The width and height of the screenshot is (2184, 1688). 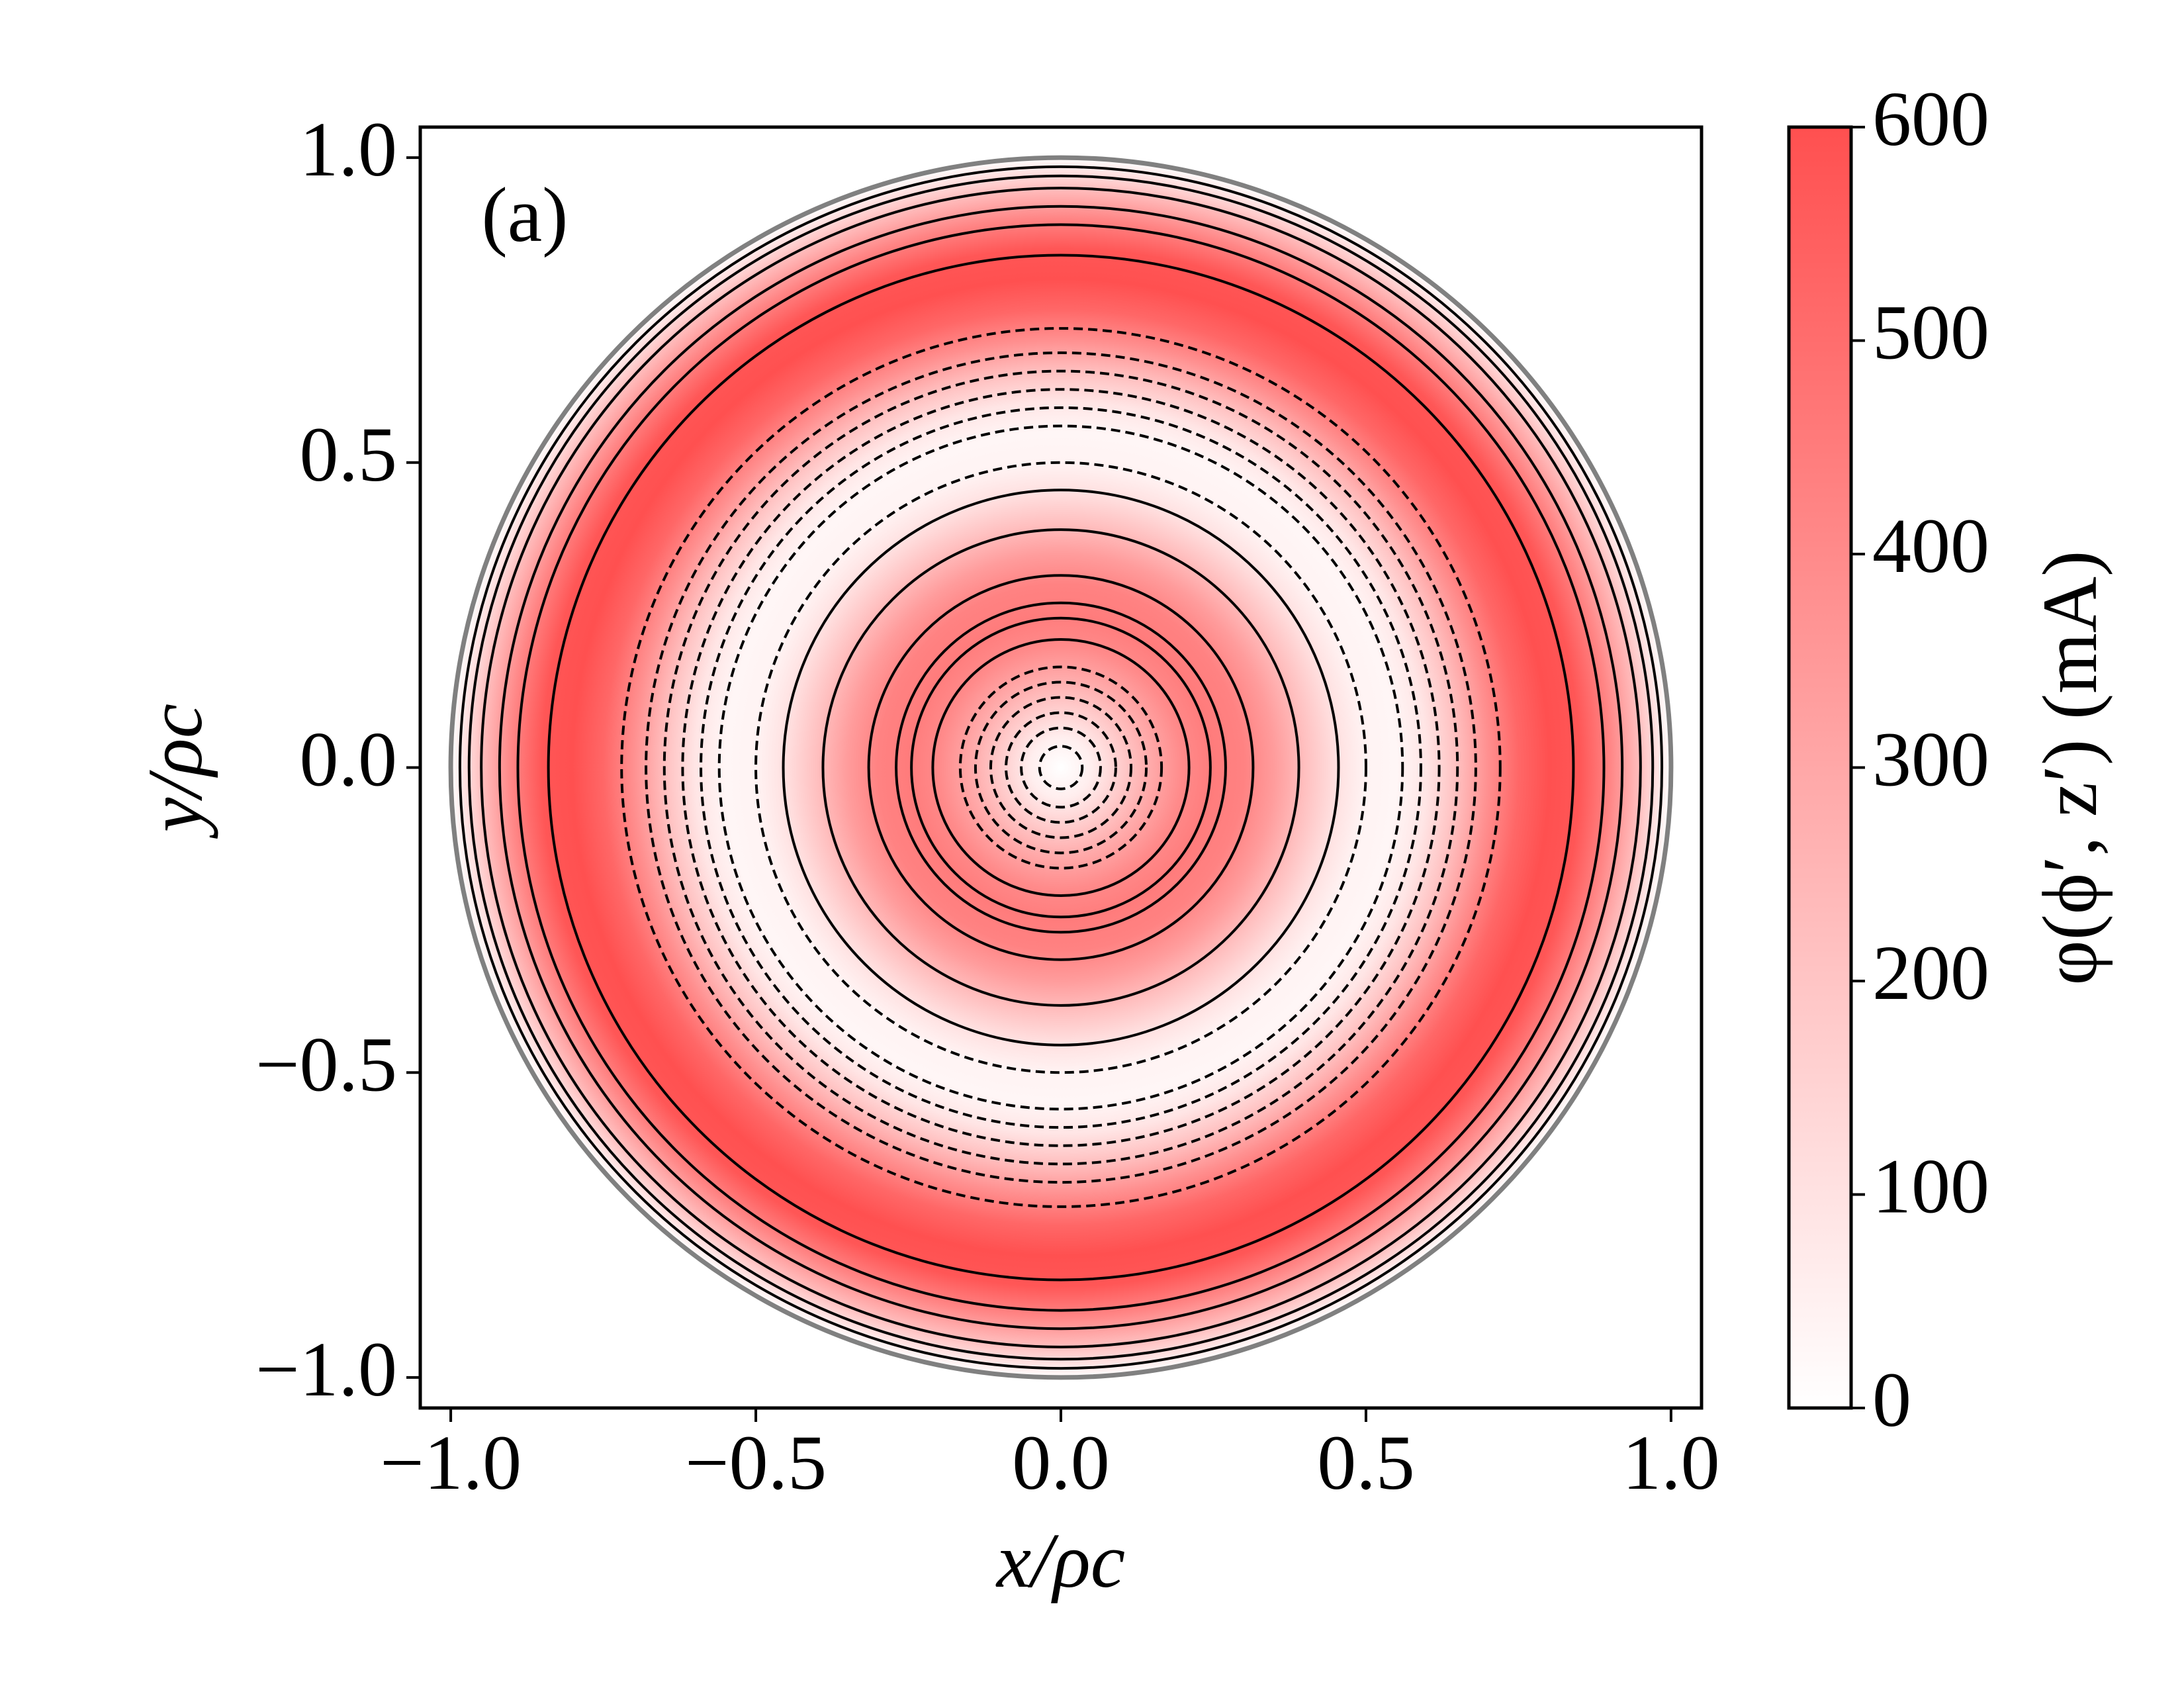 What do you see at coordinates (326, 1064) in the screenshot?
I see `y-tick-label: −0.5` at bounding box center [326, 1064].